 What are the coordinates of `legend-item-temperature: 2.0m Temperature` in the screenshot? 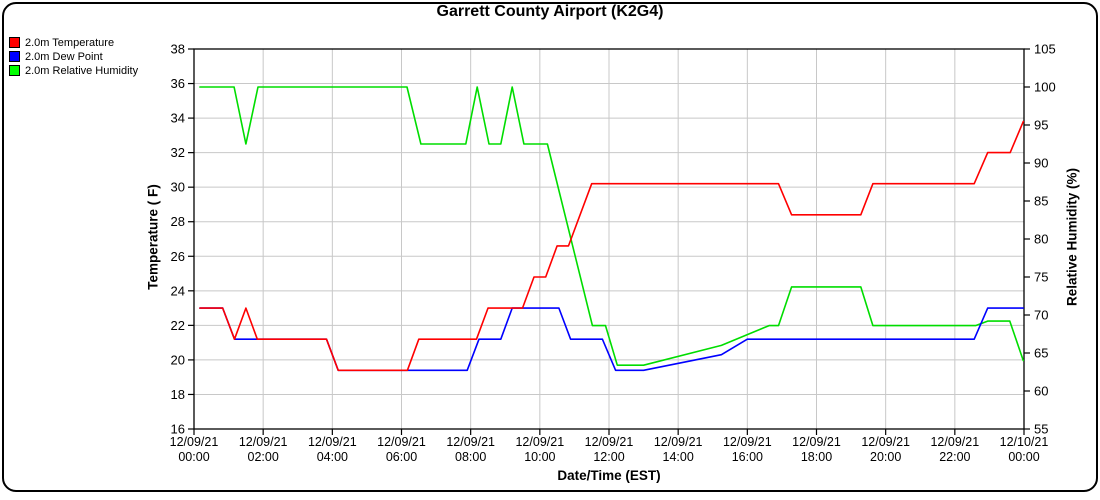 It's located at (73, 42).